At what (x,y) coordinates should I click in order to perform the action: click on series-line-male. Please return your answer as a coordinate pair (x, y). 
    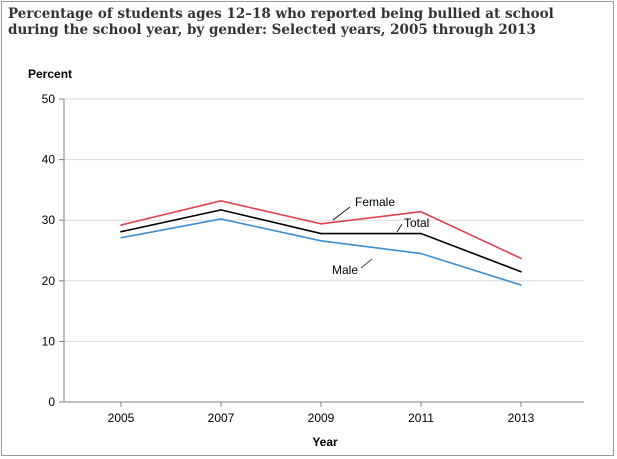
    Looking at the image, I should click on (321, 252).